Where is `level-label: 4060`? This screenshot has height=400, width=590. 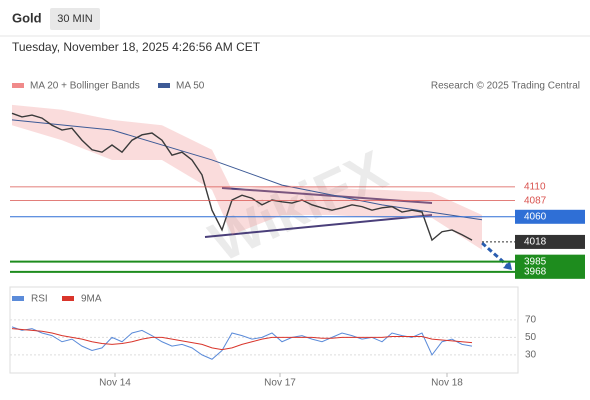 level-label: 4060 is located at coordinates (535, 216).